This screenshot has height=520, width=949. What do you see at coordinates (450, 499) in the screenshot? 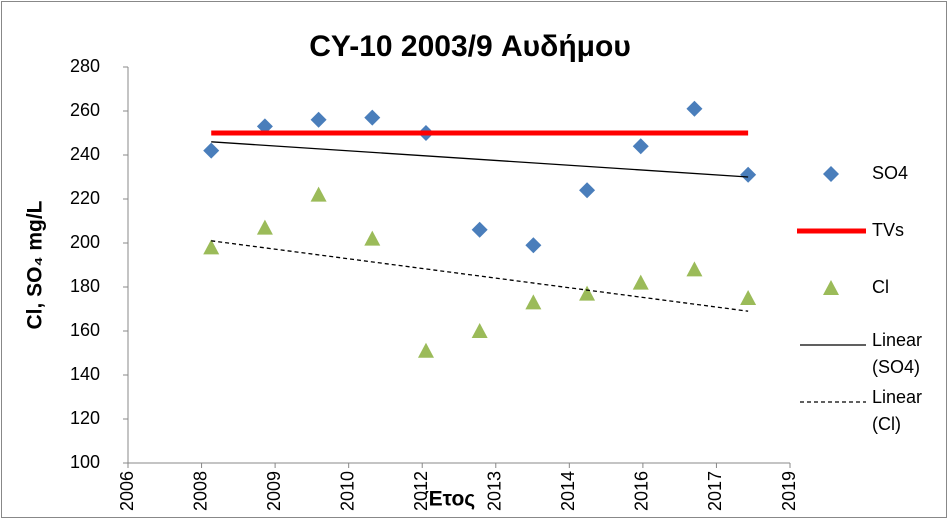
I see `x-axis-label: Έτος` at bounding box center [450, 499].